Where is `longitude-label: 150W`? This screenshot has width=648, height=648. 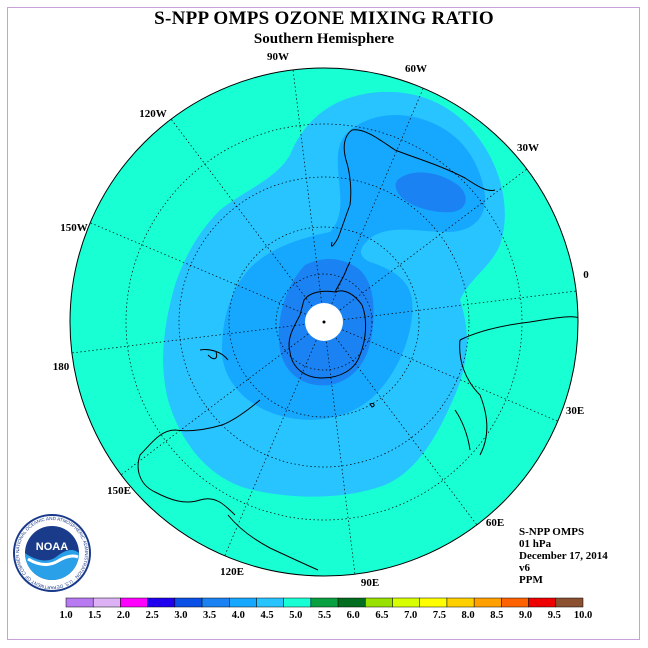
longitude-label: 150W is located at coordinates (74, 228).